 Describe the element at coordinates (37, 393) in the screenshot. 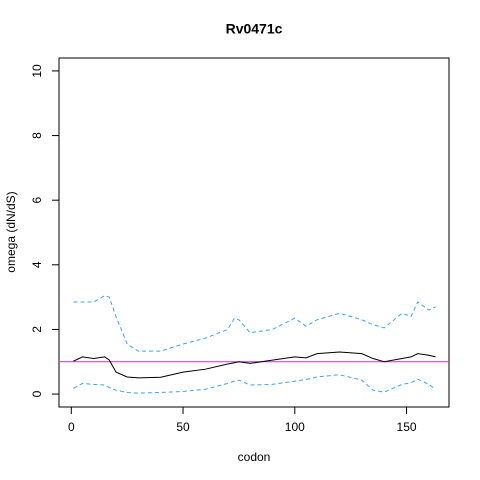

I see `y-tick-label: 0` at that location.